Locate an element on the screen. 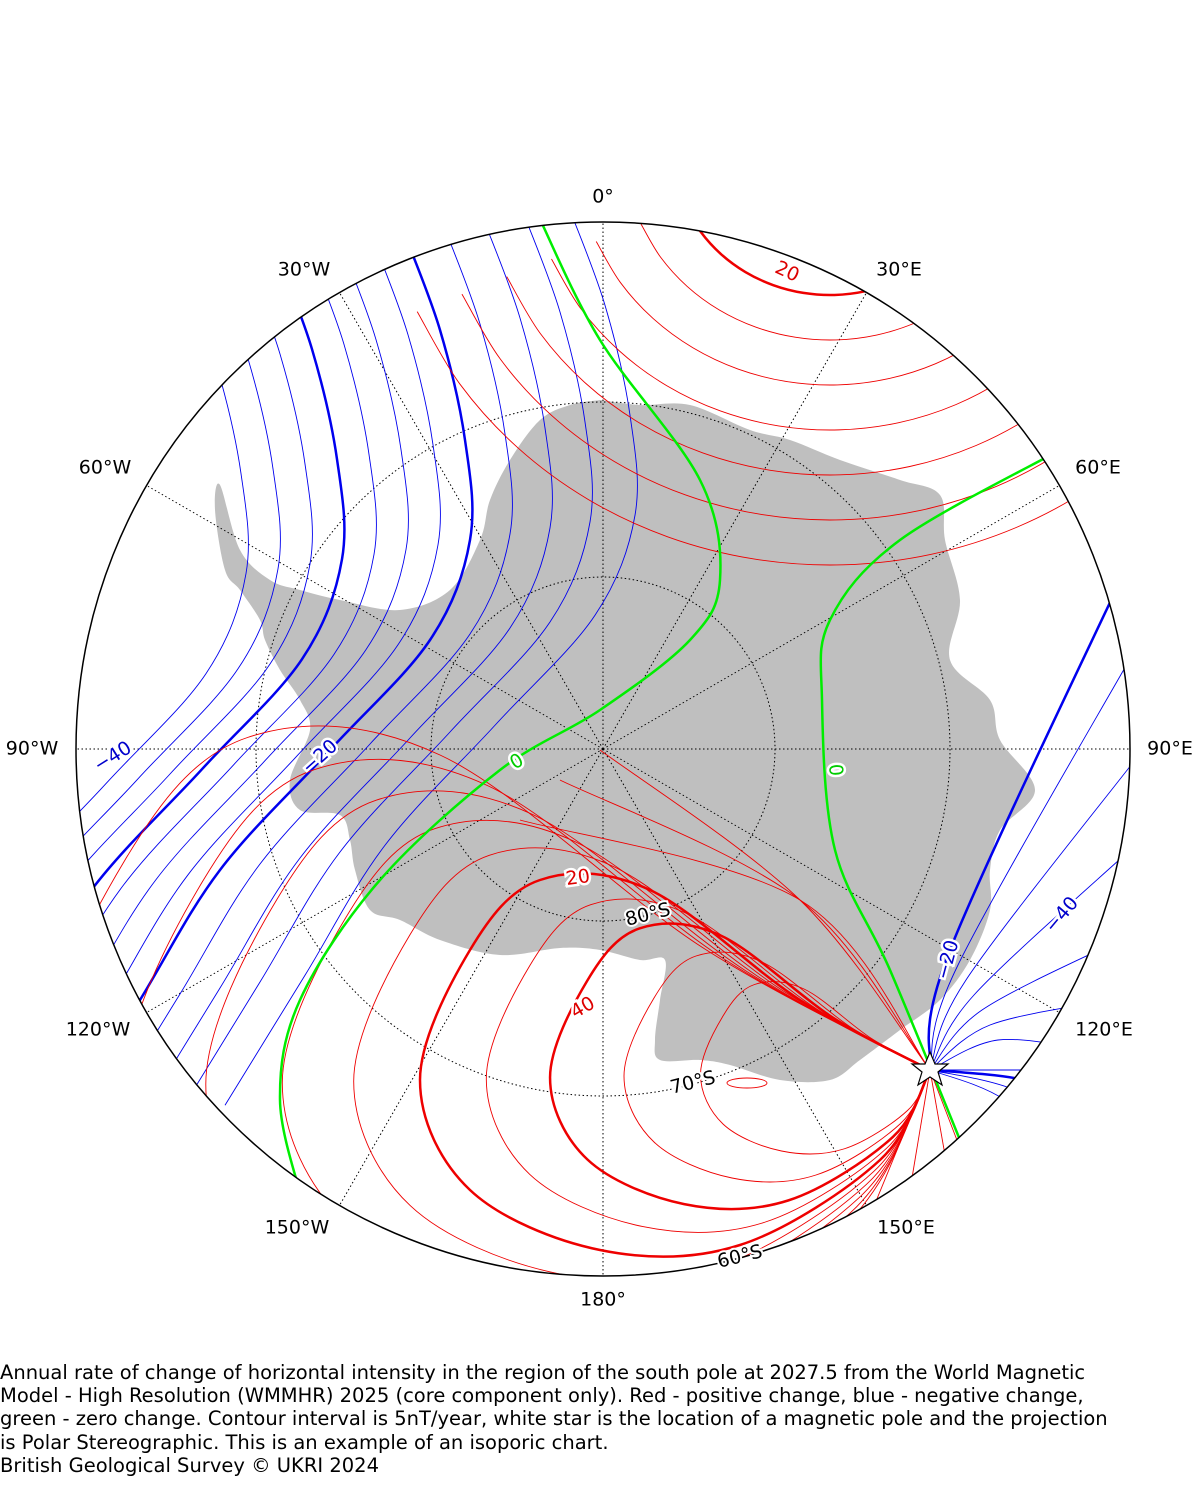  lon-label: 120°W is located at coordinates (98, 1030).